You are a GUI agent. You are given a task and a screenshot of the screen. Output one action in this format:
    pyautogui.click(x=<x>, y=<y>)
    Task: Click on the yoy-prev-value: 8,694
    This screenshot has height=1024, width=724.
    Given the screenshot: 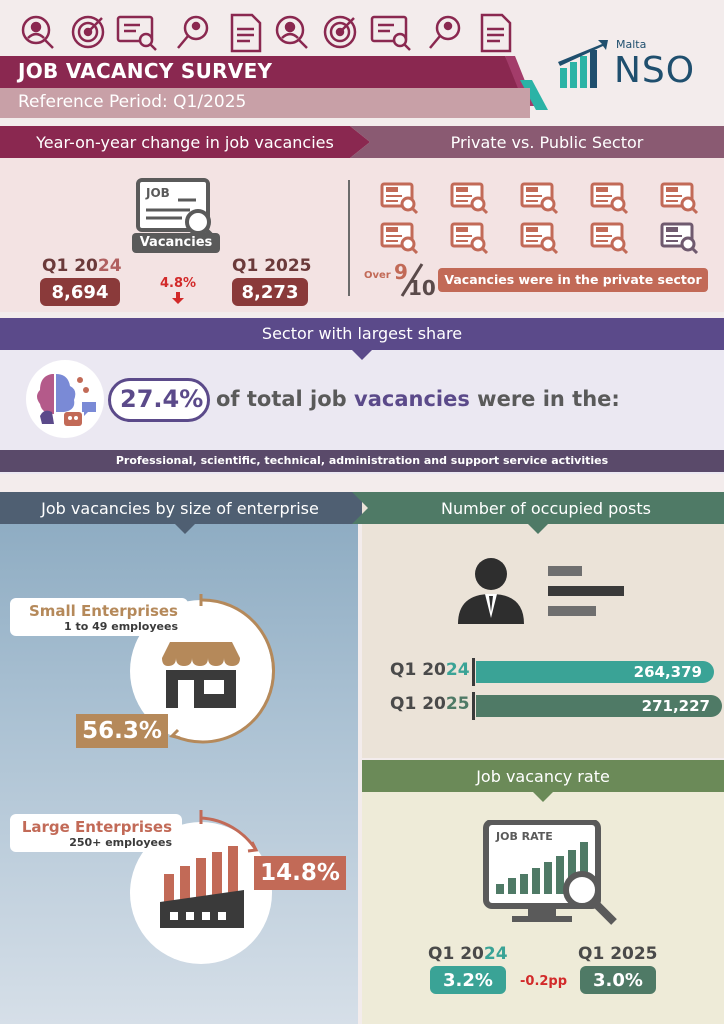 What is the action you would take?
    pyautogui.click(x=80, y=292)
    